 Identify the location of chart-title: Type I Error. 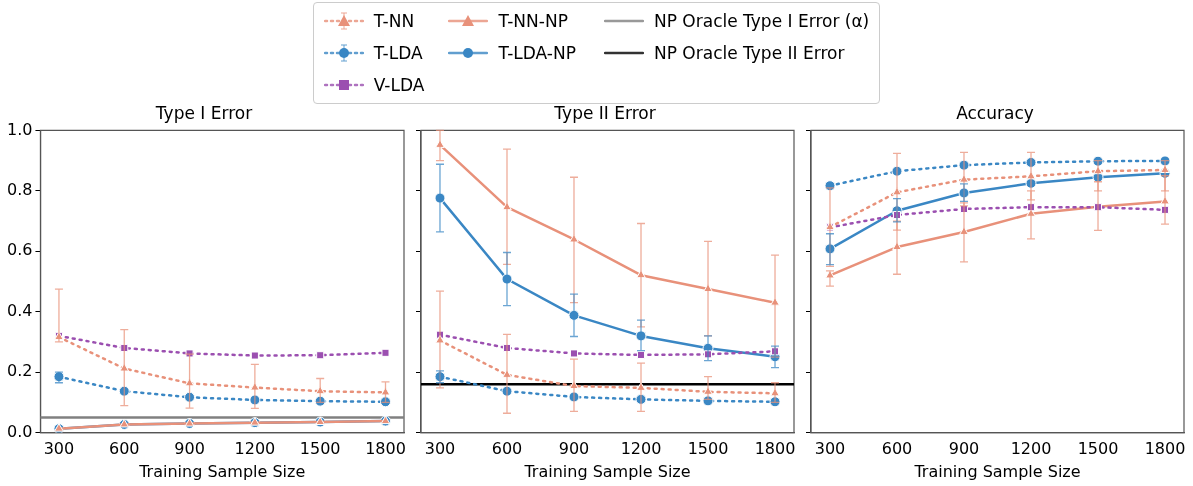
(203, 112).